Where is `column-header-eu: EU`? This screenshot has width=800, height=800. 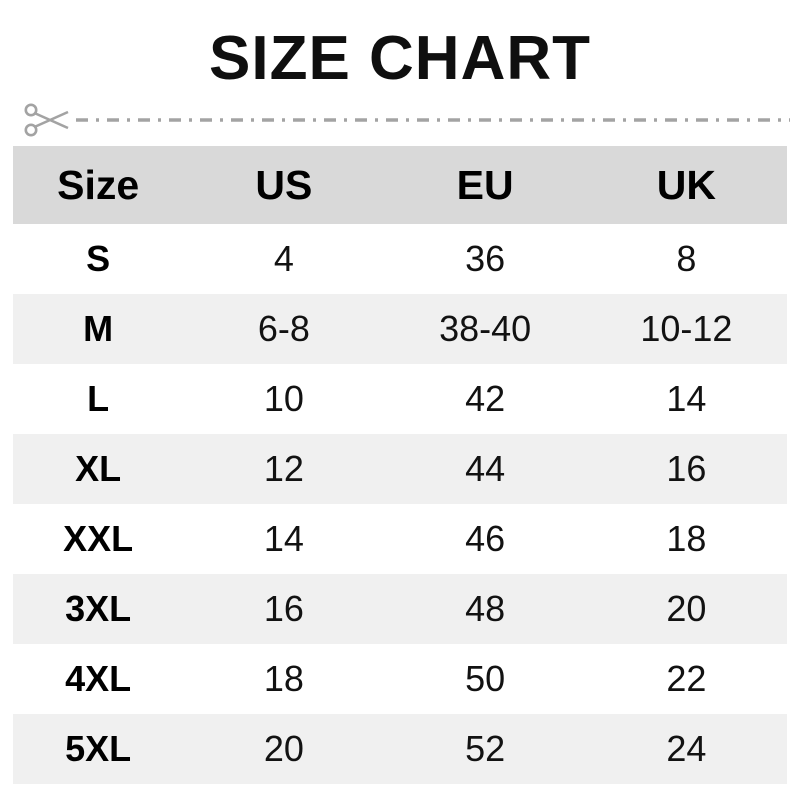 column-header-eu: EU is located at coordinates (485, 184).